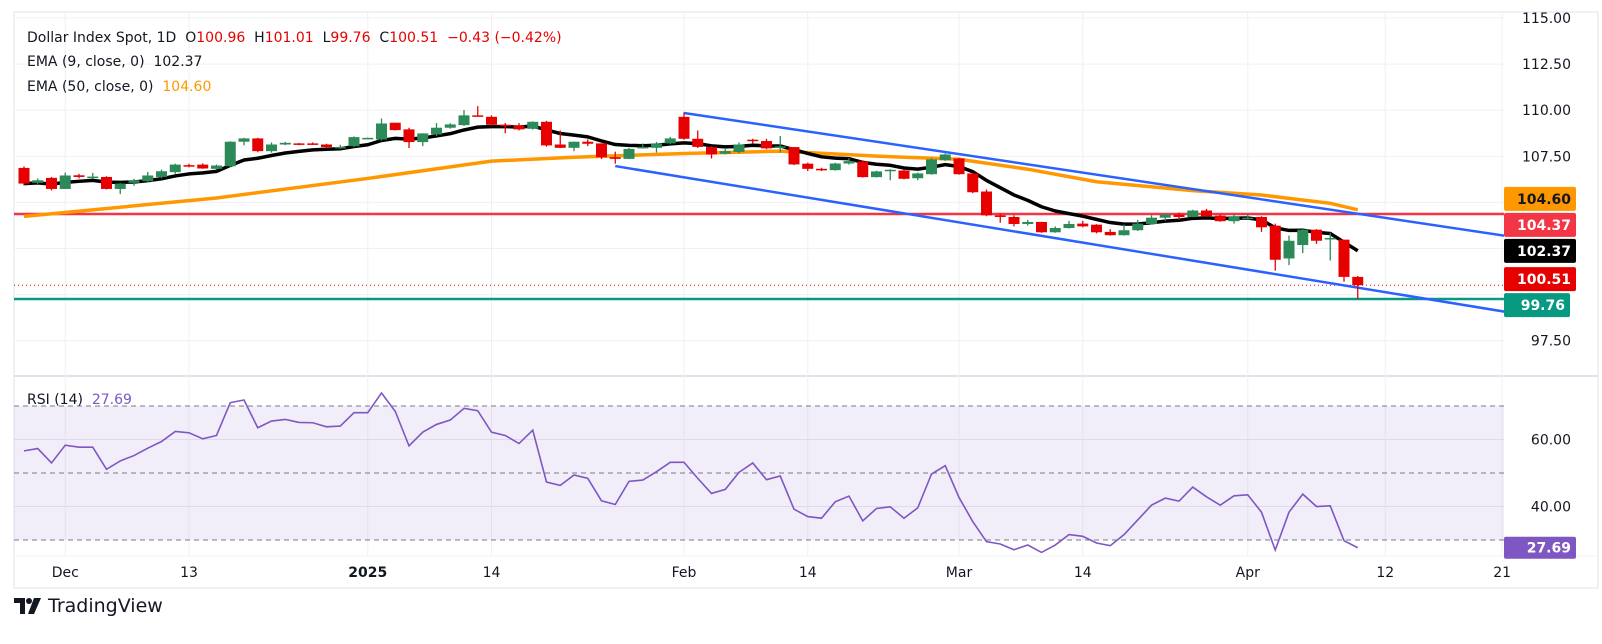 This screenshot has width=1602, height=644. I want to click on rsi-legend: RSI (14) 27.69, so click(79, 400).